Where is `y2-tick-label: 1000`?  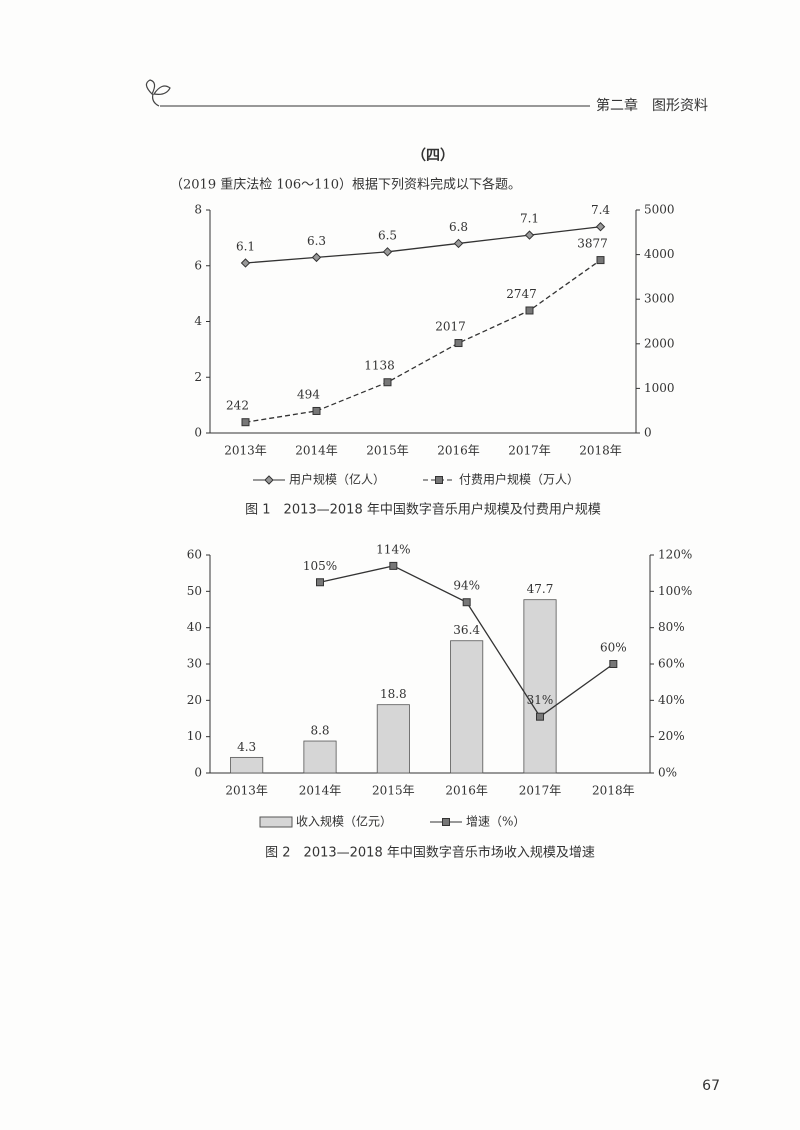
y2-tick-label: 1000 is located at coordinates (659, 388).